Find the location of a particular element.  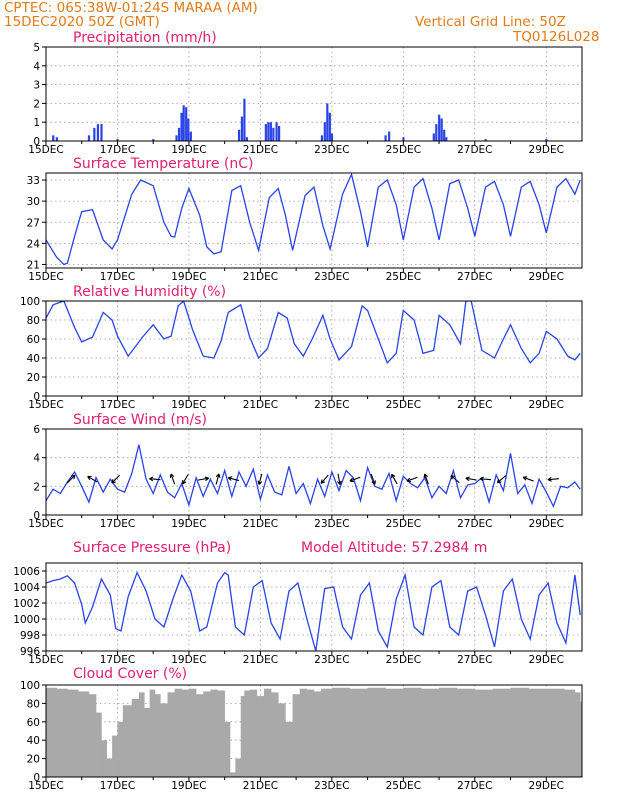

panel-title: Relative Humidity (%) is located at coordinates (149, 292).